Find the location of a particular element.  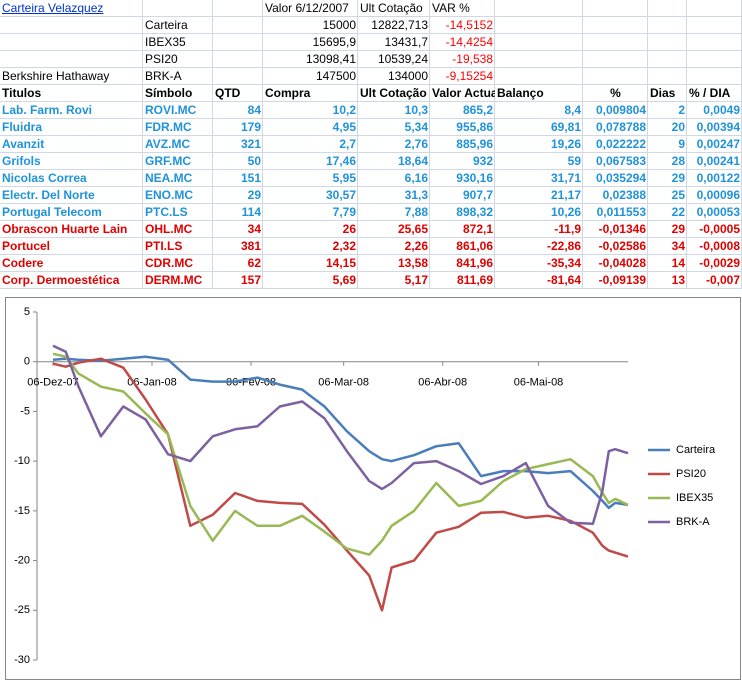

x-tick-label: 06-Jan-08 is located at coordinates (152, 383).